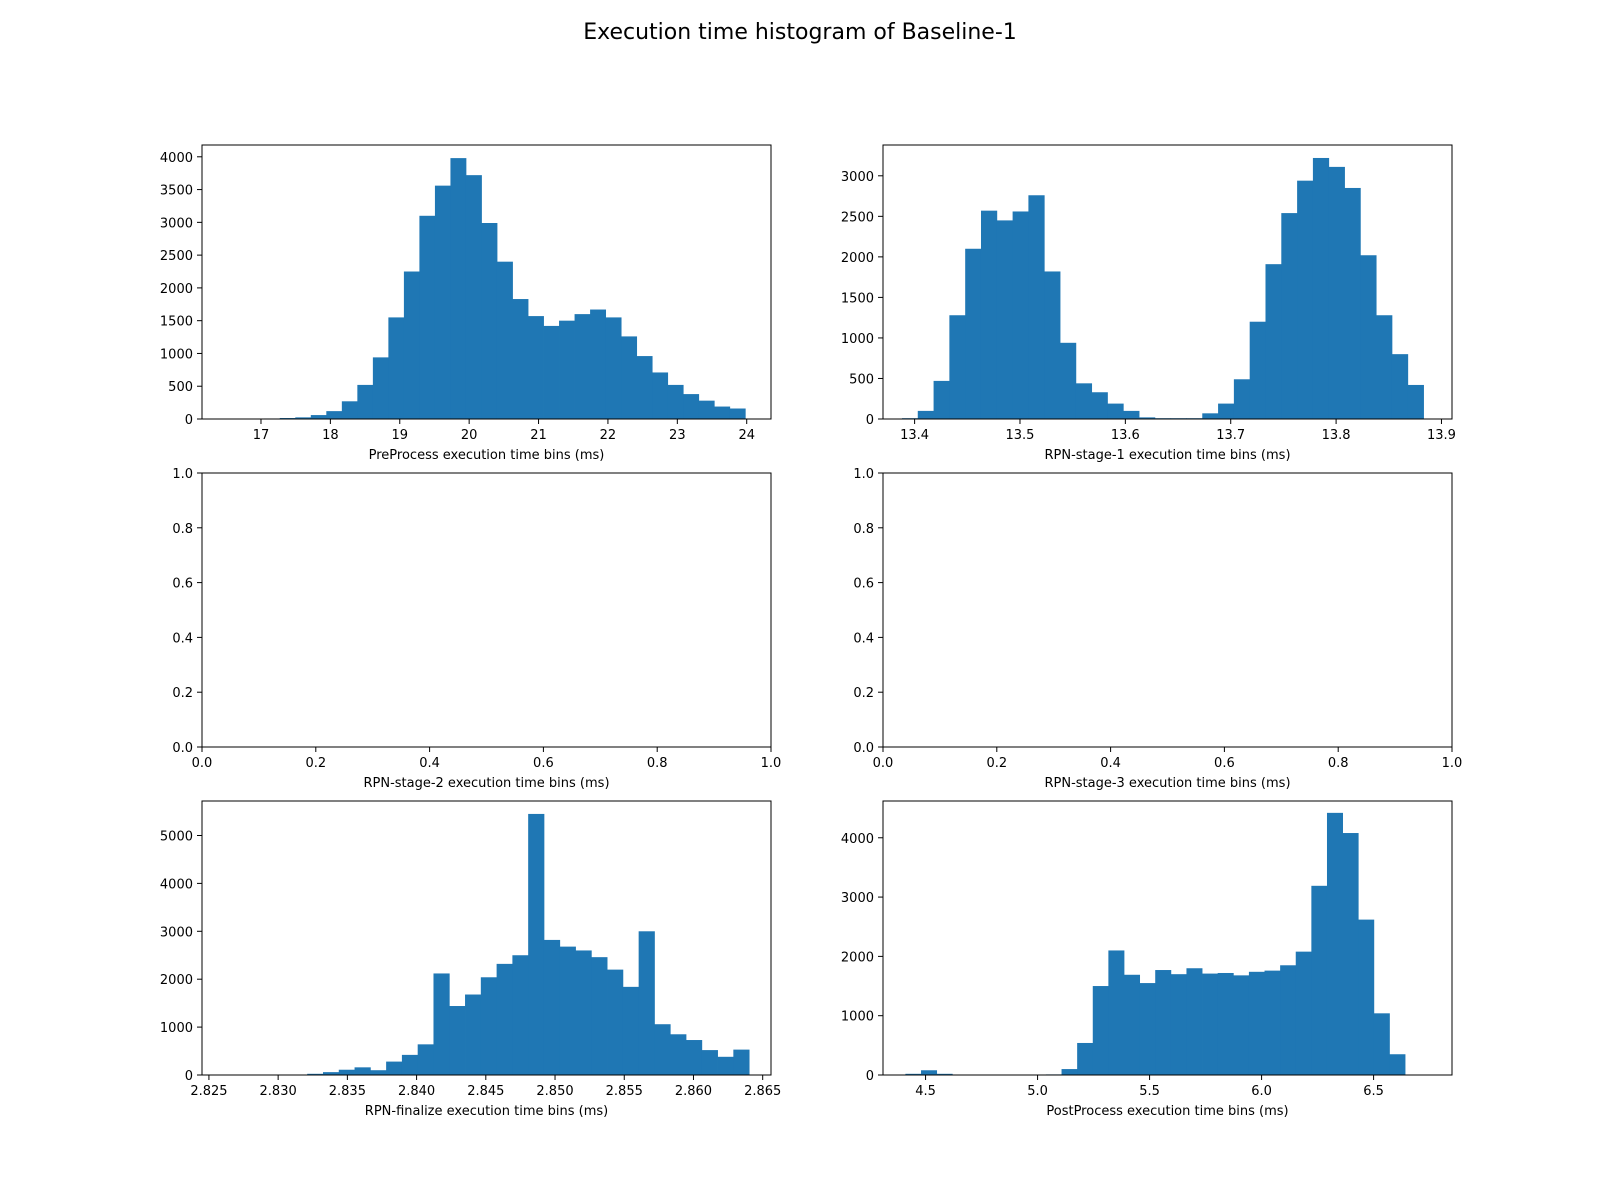  Describe the element at coordinates (278, 1091) in the screenshot. I see `x-tick-label: 2.830` at that location.